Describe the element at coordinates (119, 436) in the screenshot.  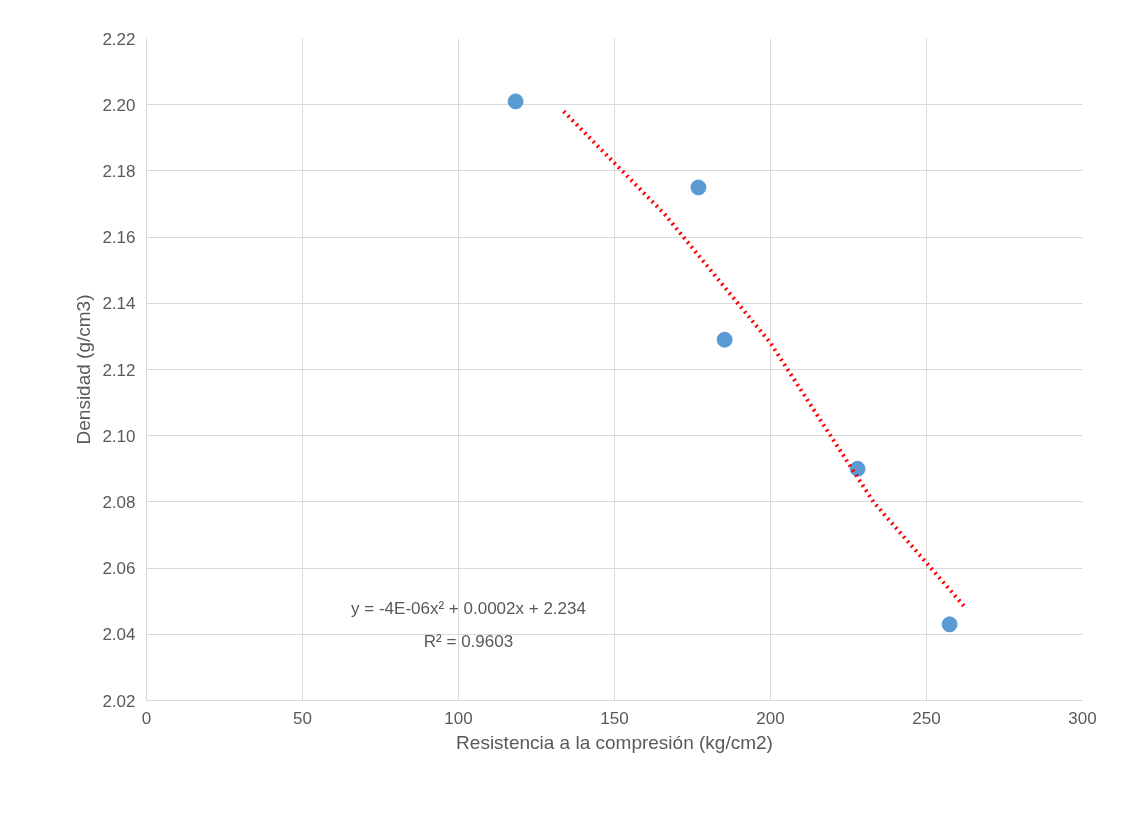
I see `y-tick-label: 2.10` at that location.